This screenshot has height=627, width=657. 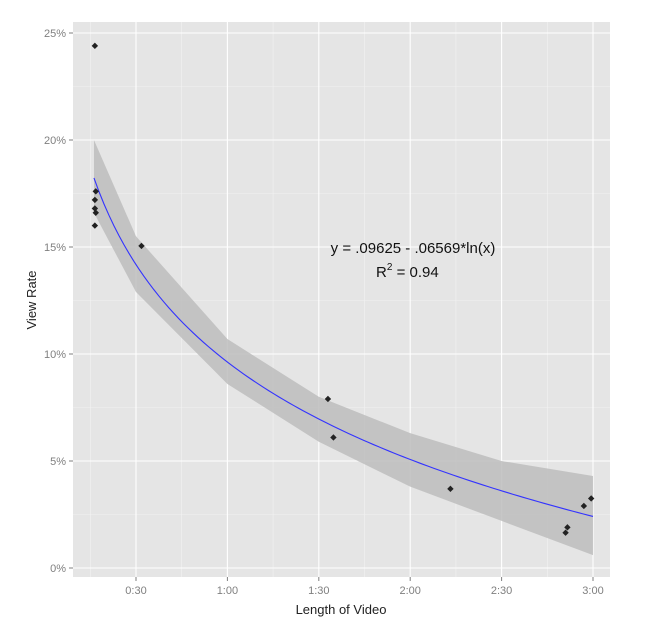 I want to click on fit-equation: y = .09625 - .06569*ln(x), so click(x=413, y=248).